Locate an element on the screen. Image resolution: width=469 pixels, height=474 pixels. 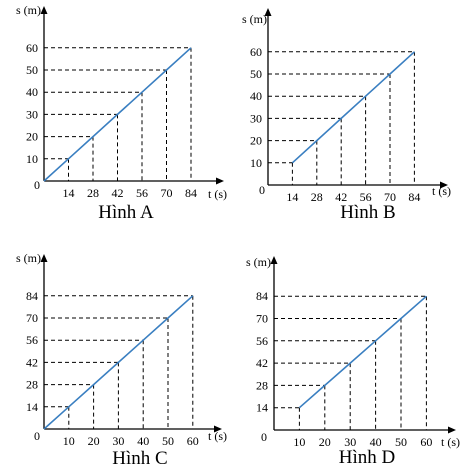
chart-title: Hình A is located at coordinates (126, 212).